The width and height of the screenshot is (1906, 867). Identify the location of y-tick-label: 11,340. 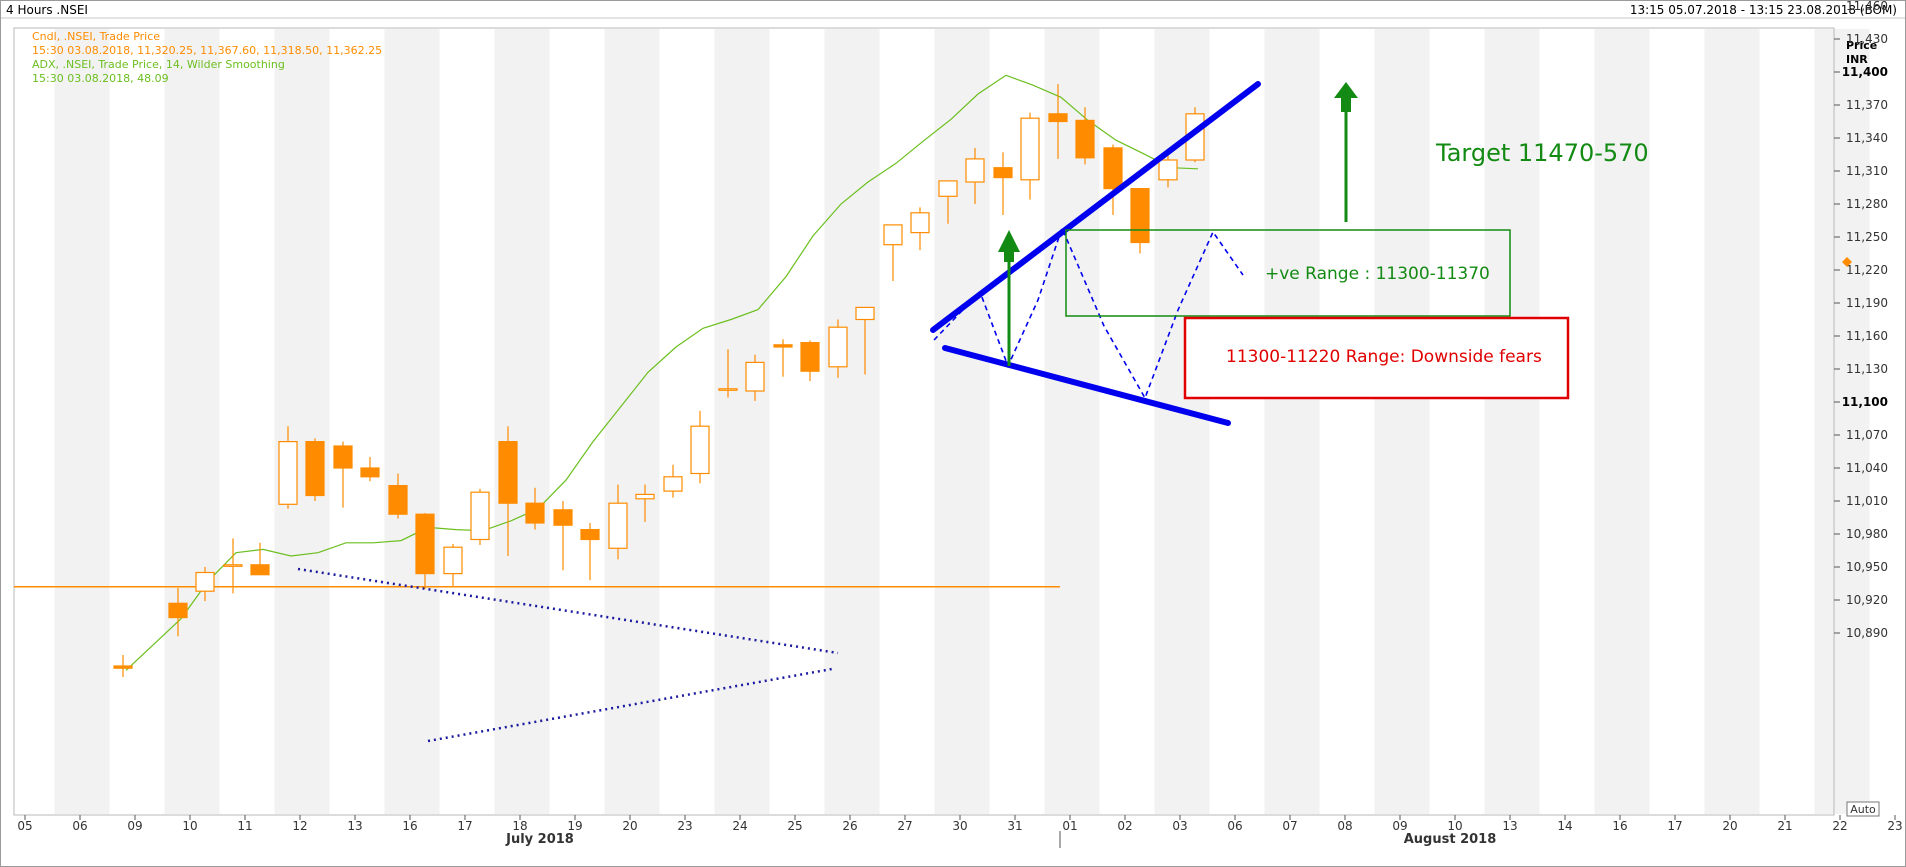
(1867, 138).